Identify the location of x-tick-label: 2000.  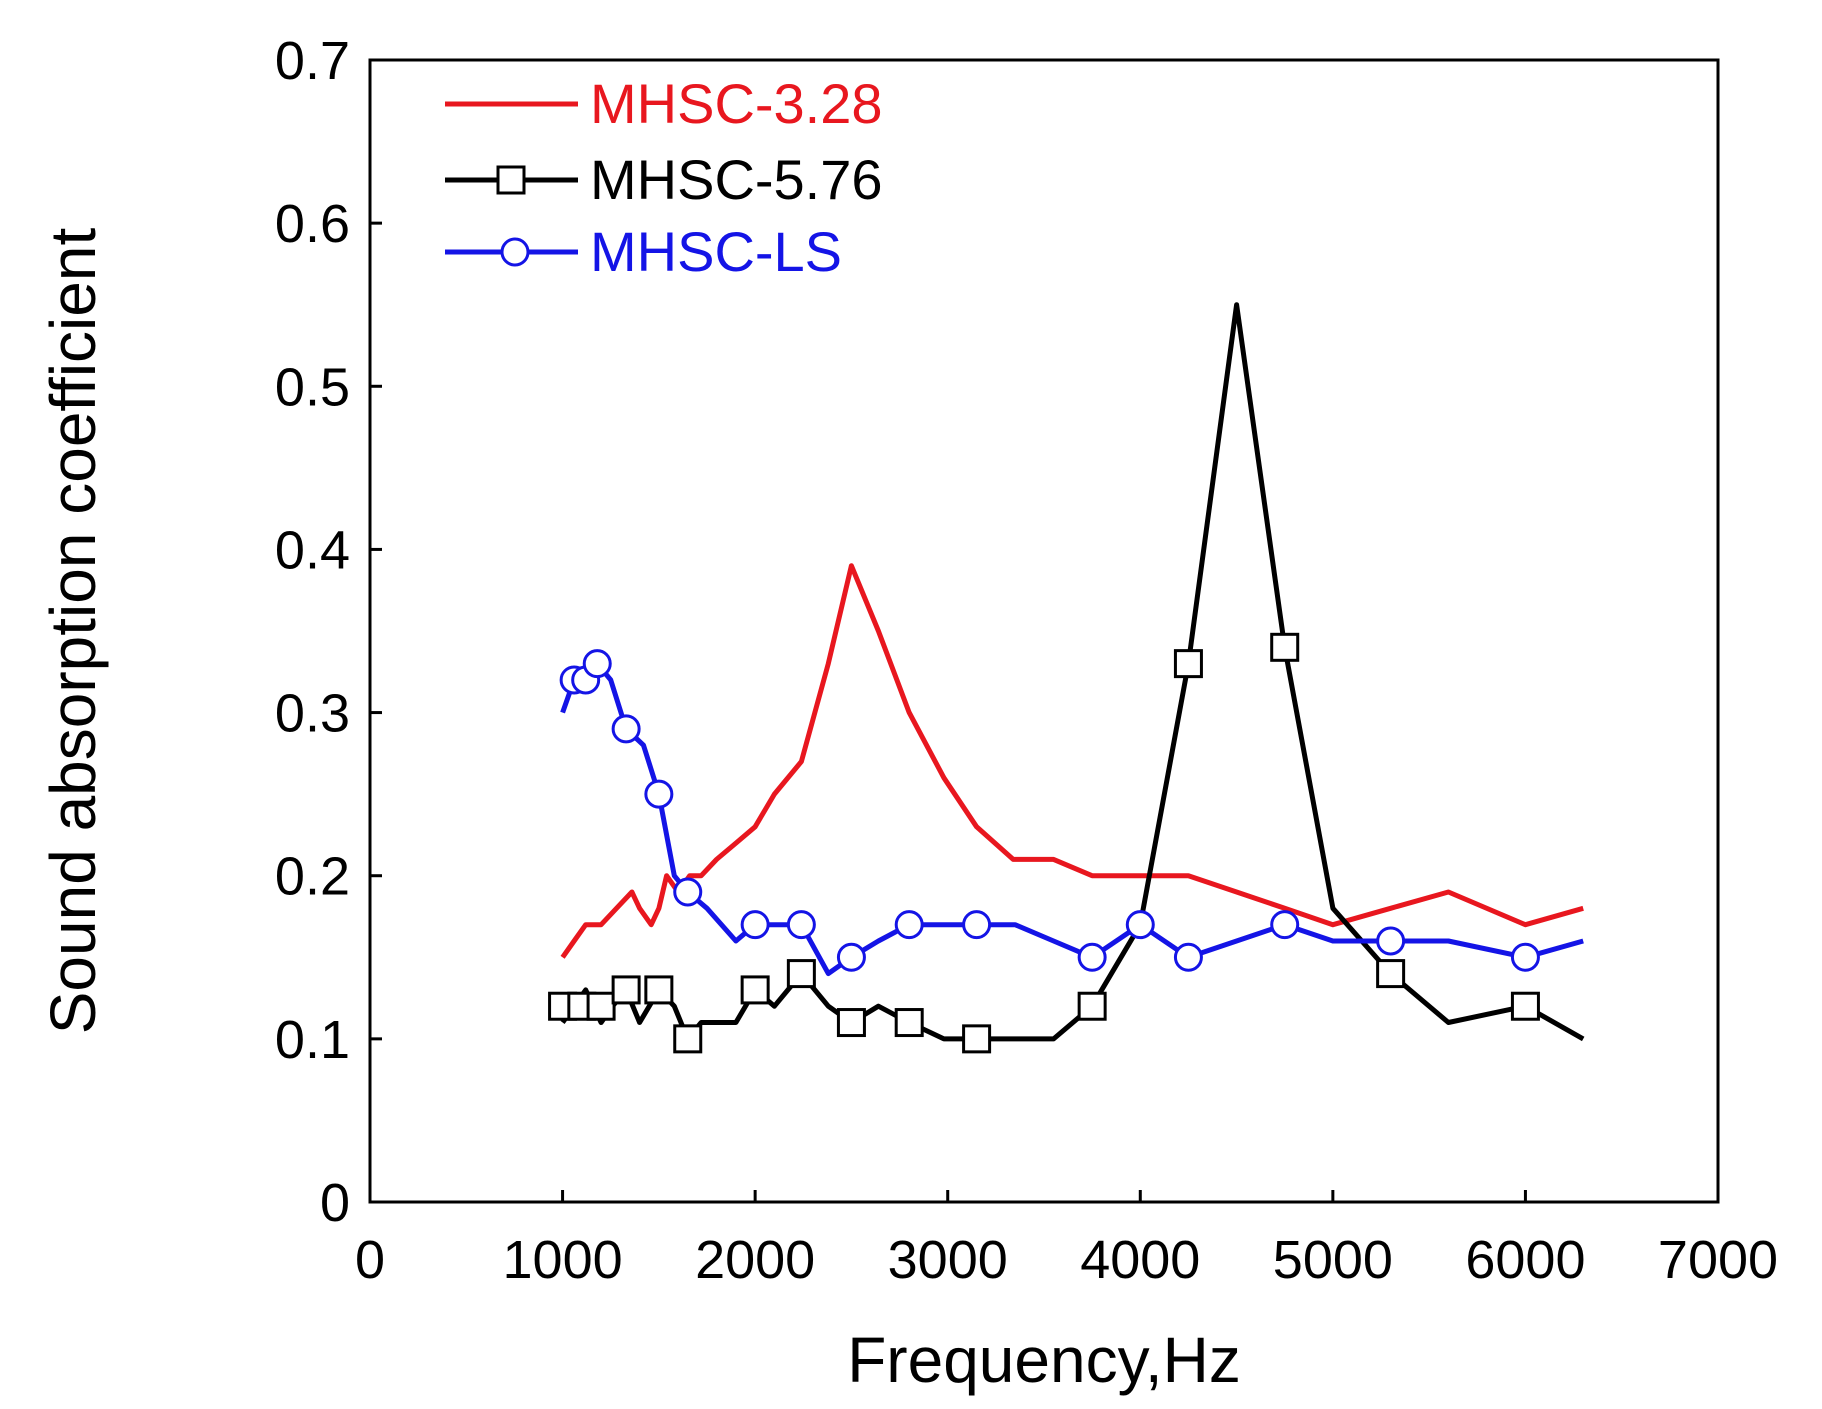
(755, 1260).